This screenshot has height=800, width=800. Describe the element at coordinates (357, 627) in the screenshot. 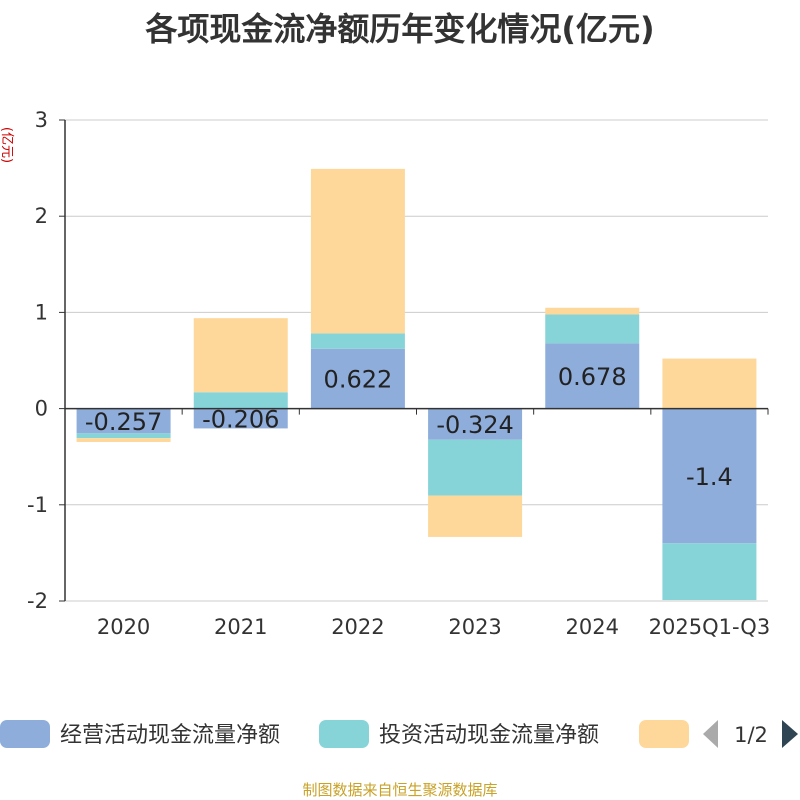

I see `x-tick-label: 2022` at that location.